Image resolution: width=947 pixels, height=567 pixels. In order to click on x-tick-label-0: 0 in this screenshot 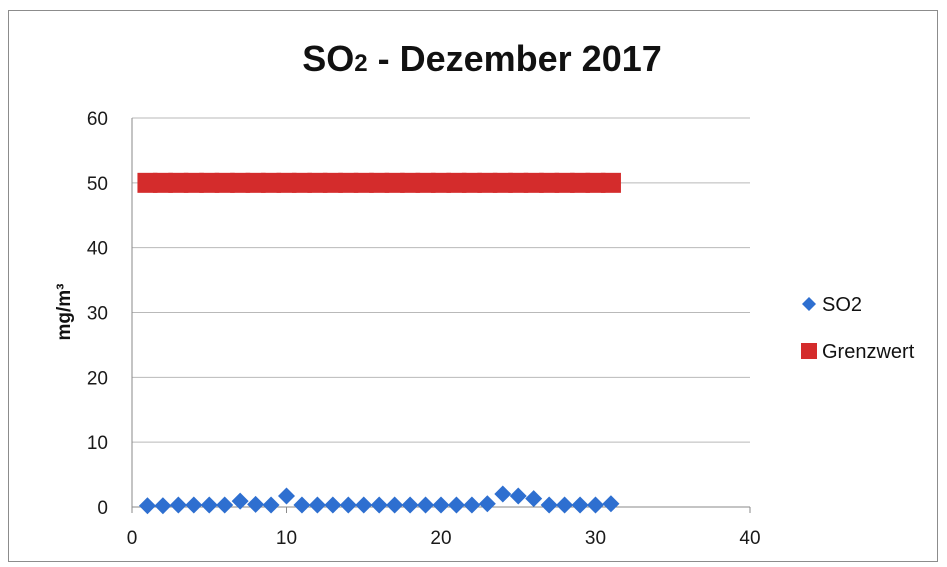, I will do `click(132, 538)`.